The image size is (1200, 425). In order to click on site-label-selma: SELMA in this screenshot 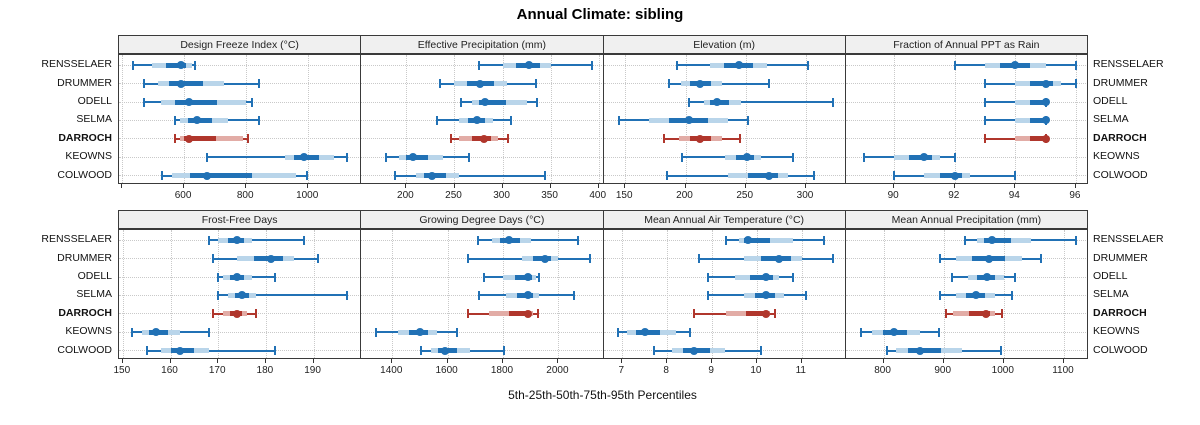, I will do `click(94, 294)`.